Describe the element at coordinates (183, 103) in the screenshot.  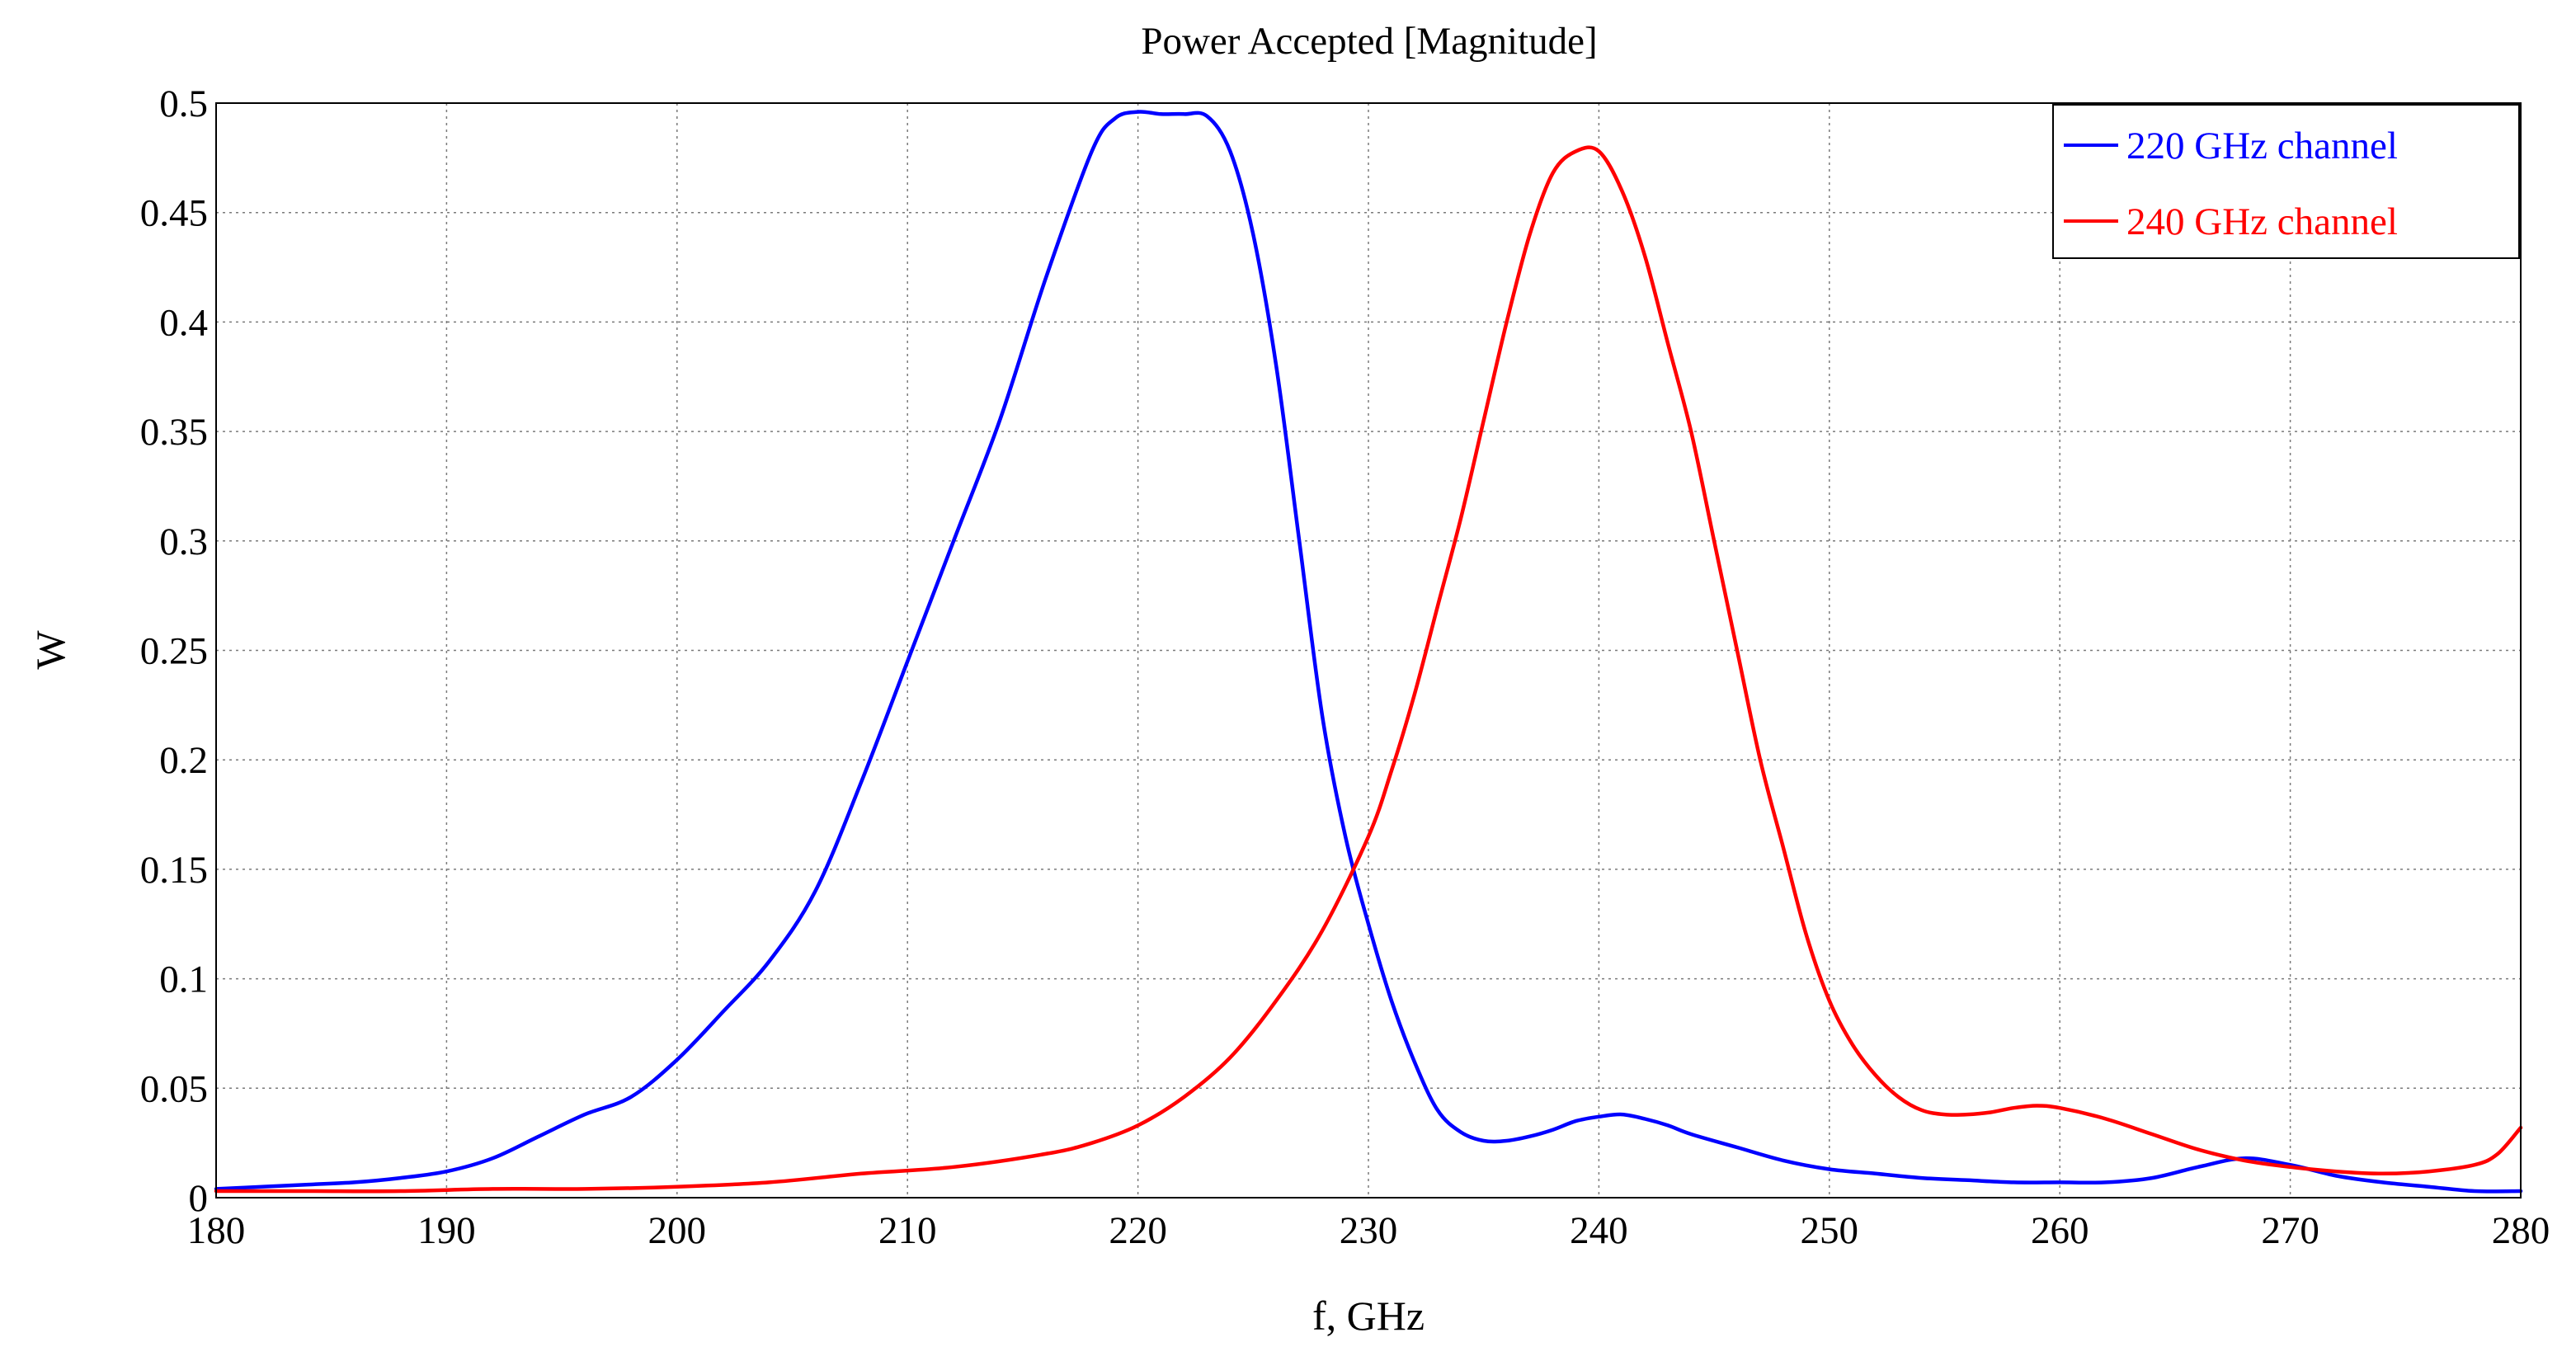
I see `y-tick-label: 0.5` at that location.